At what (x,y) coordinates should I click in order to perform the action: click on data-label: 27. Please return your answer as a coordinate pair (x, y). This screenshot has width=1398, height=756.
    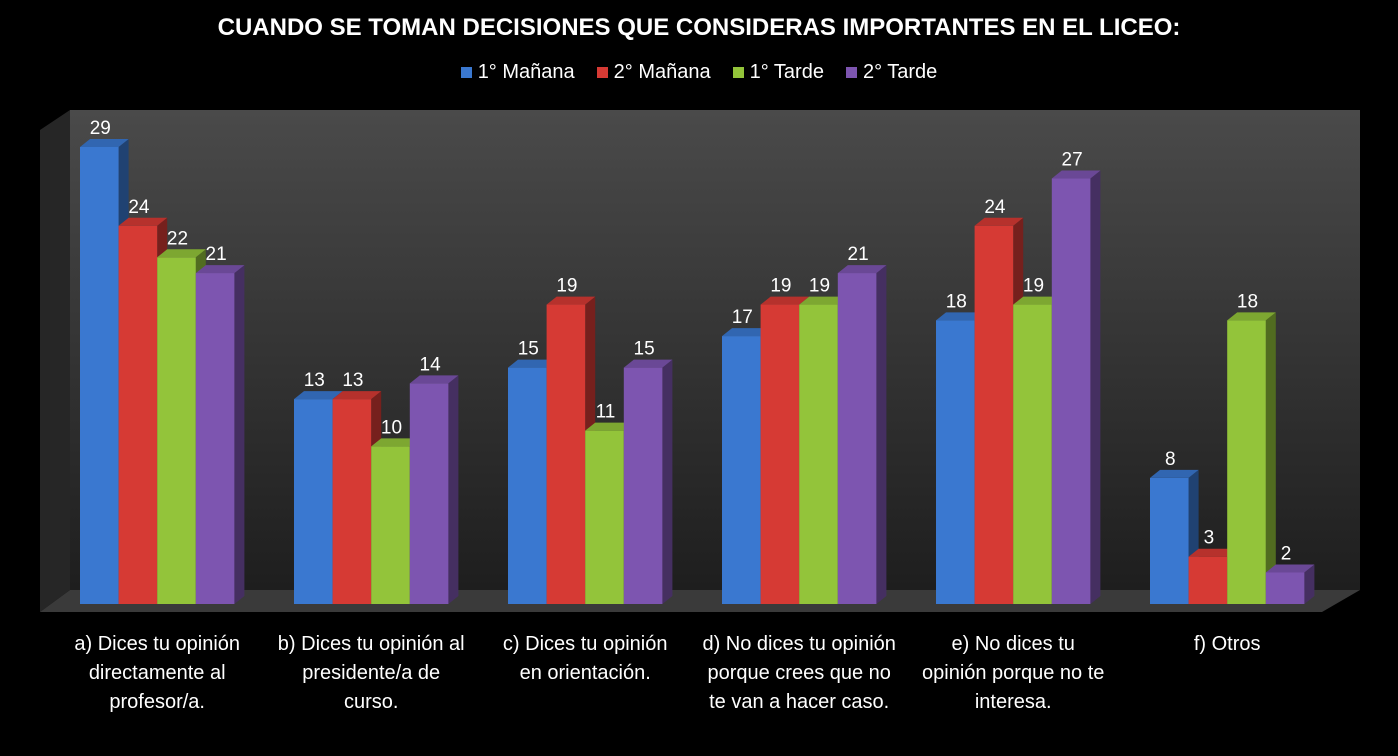
    Looking at the image, I should click on (1072, 160).